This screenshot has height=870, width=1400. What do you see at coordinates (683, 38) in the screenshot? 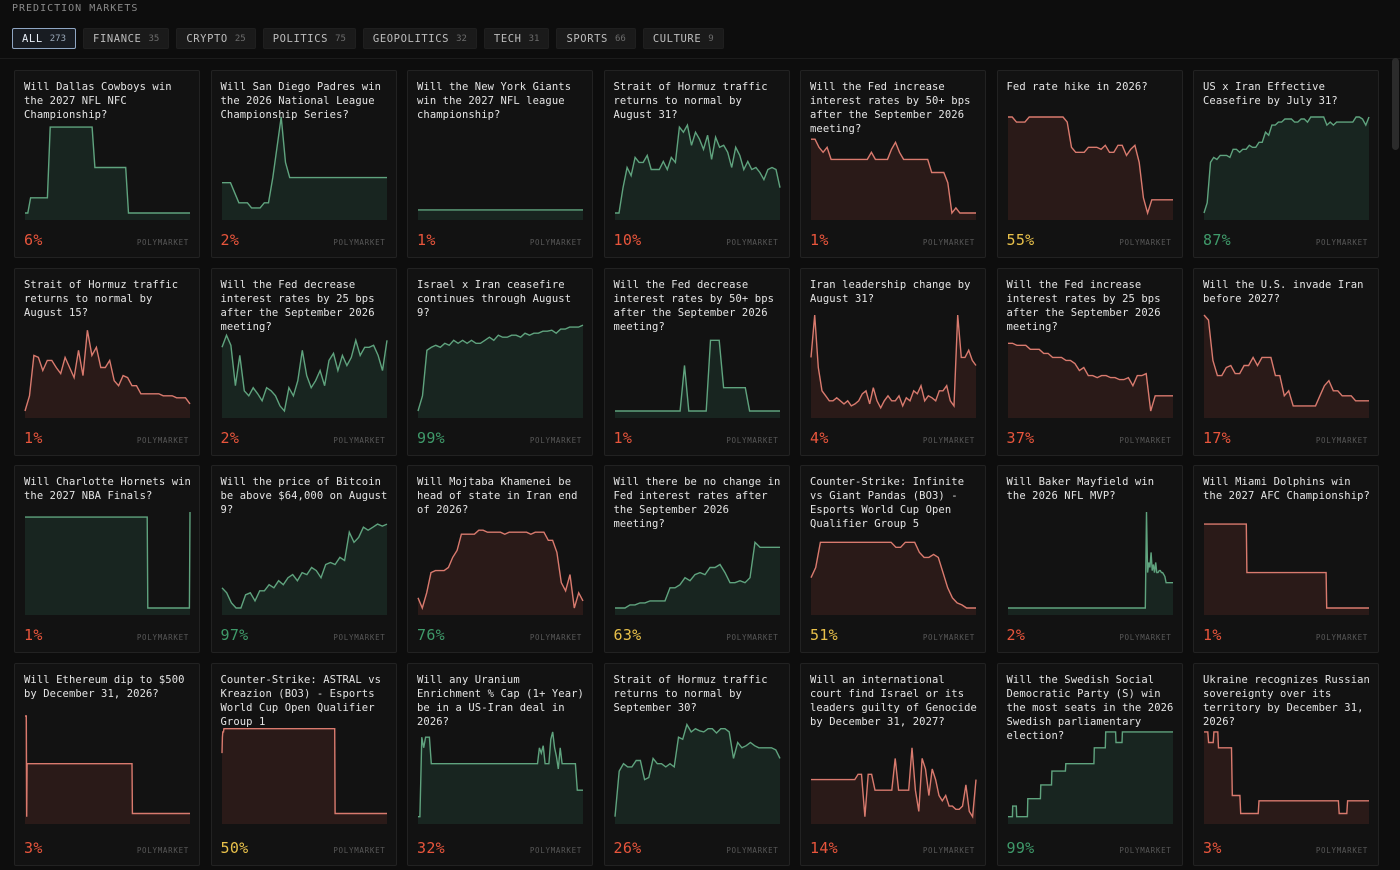
I see `tab-culture: CULTURE 9` at bounding box center [683, 38].